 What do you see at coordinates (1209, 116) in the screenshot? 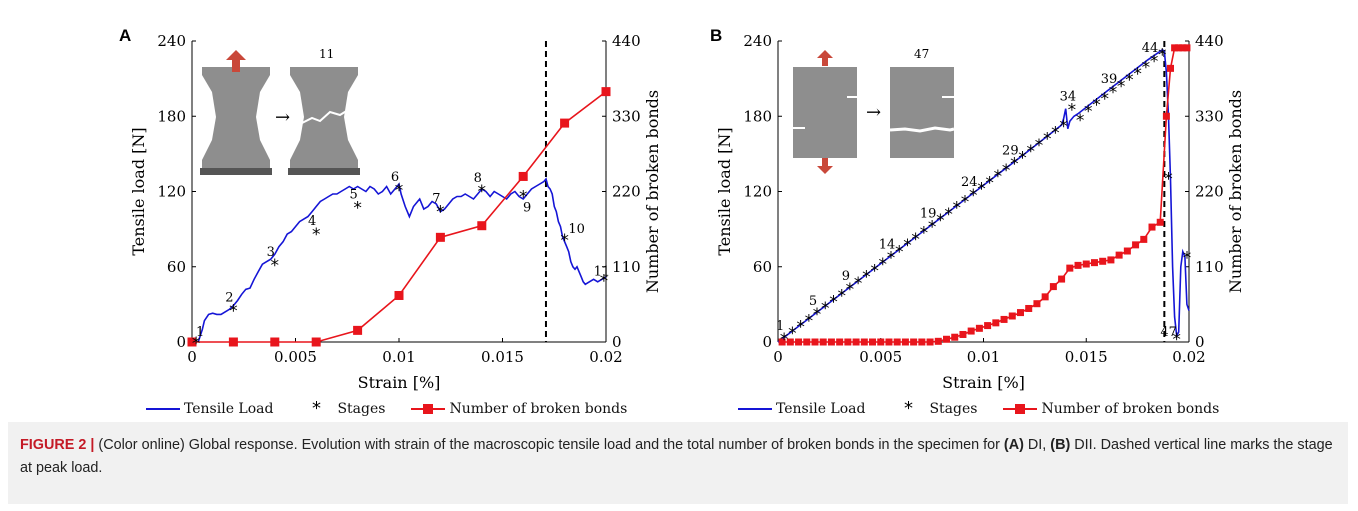
I see `y2-tick-label: 330` at bounding box center [1209, 116].